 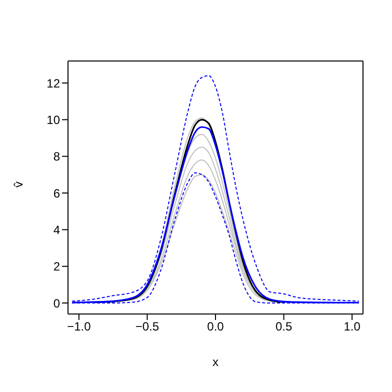 I want to click on x-tick-label: 0.5, so click(x=283, y=327).